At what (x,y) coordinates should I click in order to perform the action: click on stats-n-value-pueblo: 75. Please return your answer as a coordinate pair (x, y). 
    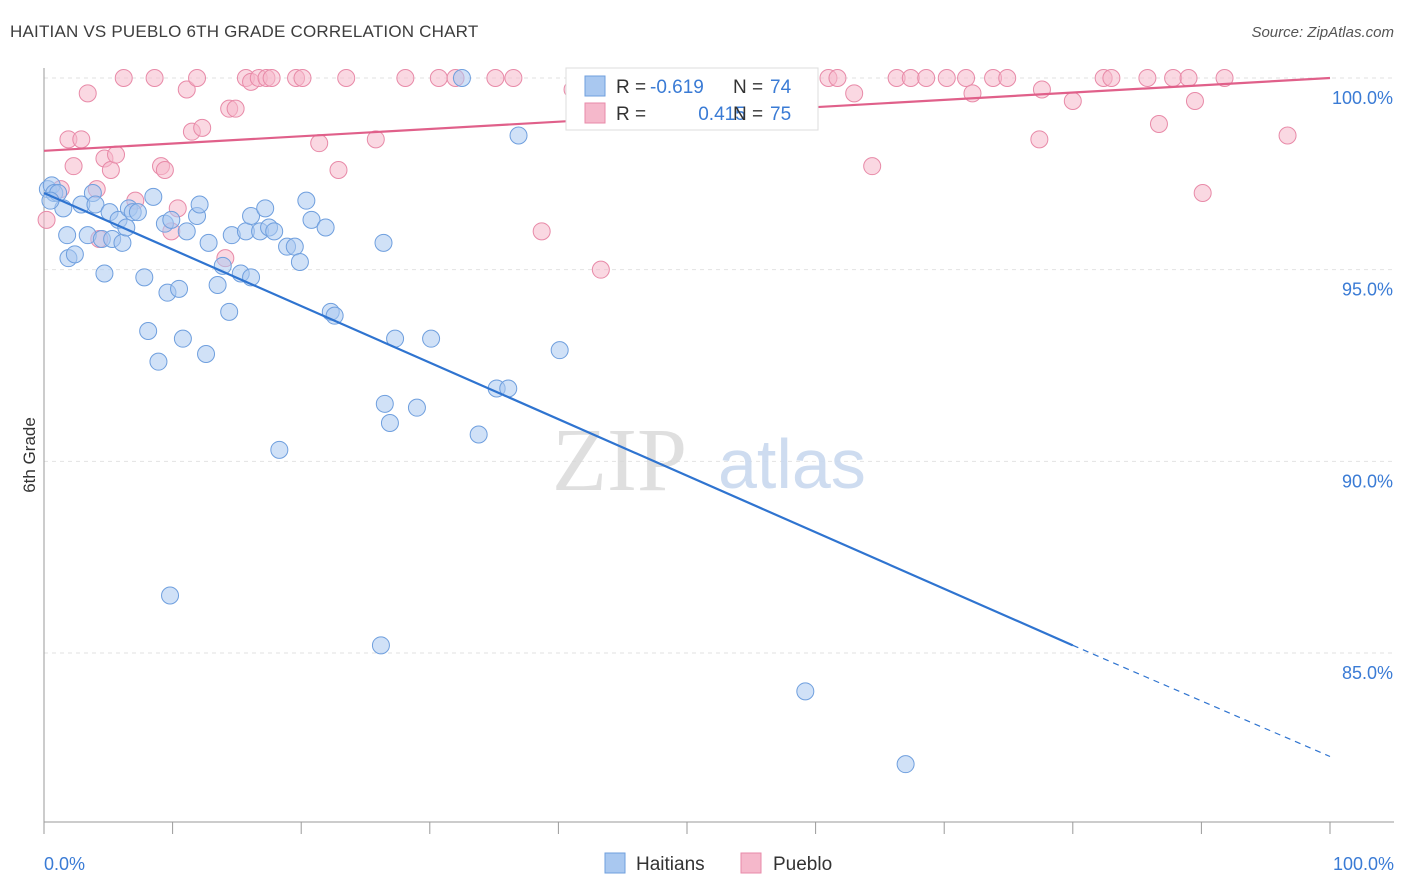
    Looking at the image, I should click on (780, 114).